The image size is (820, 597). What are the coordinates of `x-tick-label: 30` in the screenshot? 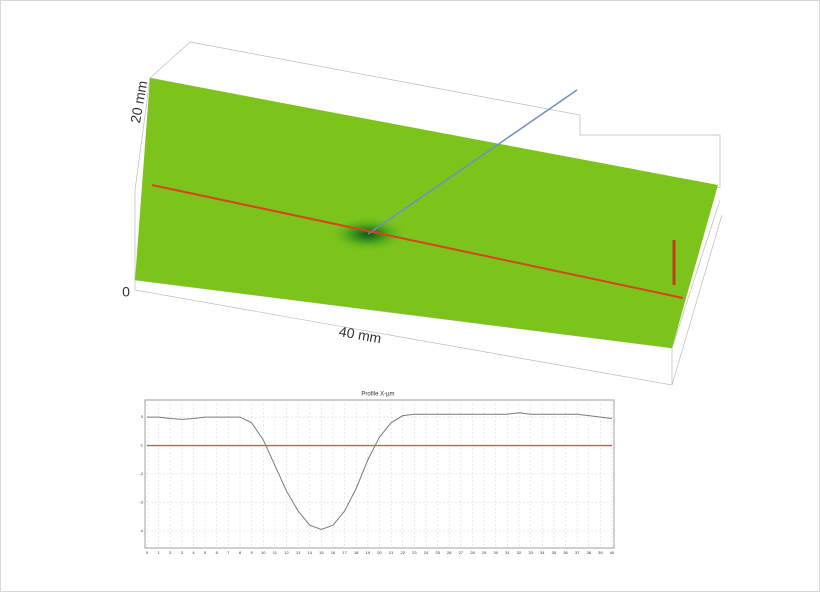 It's located at (496, 552).